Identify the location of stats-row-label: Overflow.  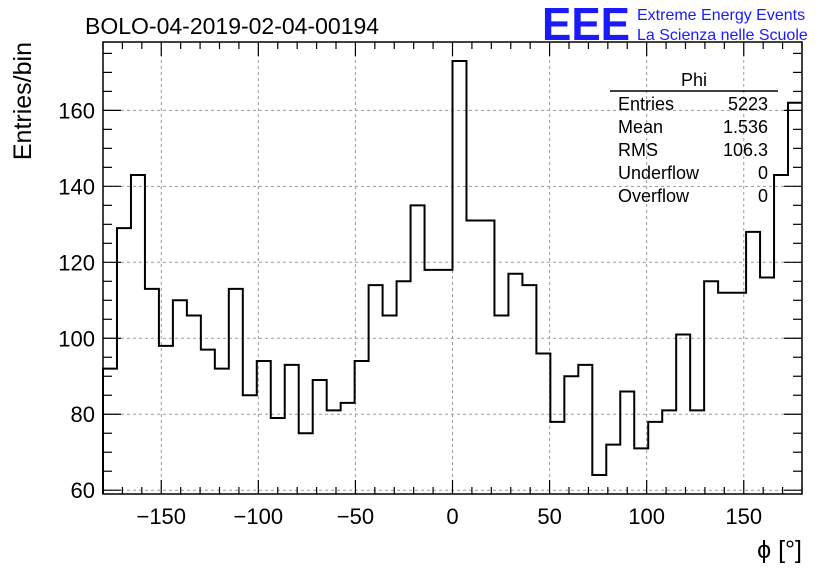
(654, 196).